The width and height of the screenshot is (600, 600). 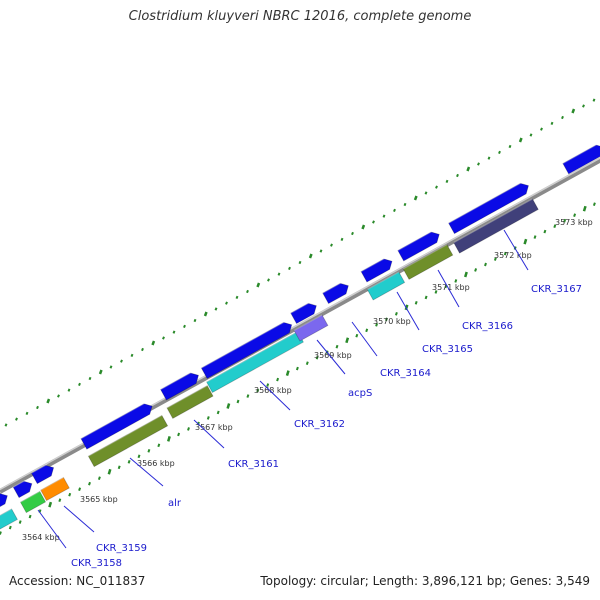 I want to click on cds-block-ckr3159, so click(x=55, y=489).